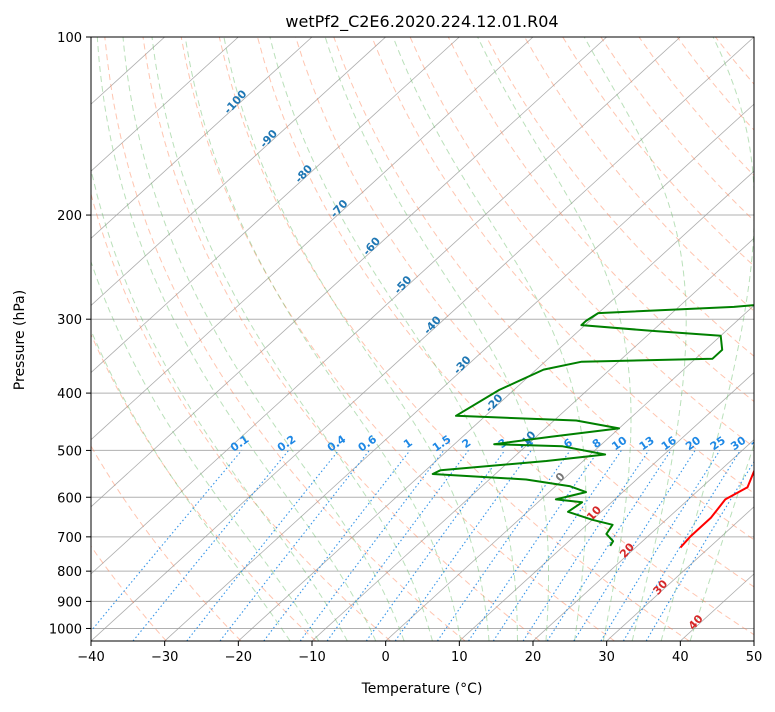  Describe the element at coordinates (69, 320) in the screenshot. I see `y-tick-label: 300` at that location.